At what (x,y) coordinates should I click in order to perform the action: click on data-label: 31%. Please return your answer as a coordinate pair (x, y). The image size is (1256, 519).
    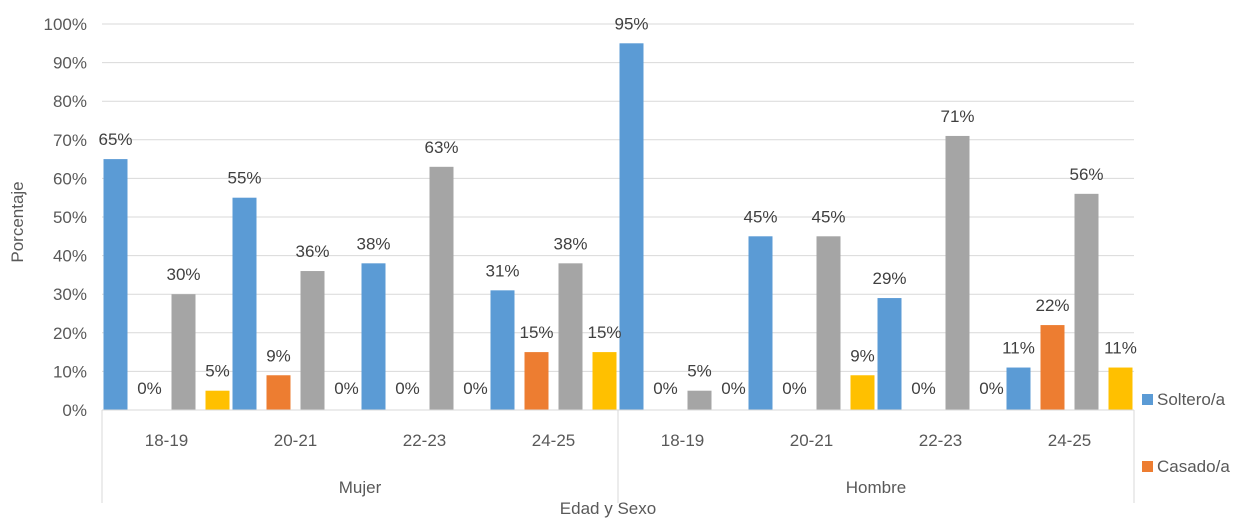
    Looking at the image, I should click on (502, 270).